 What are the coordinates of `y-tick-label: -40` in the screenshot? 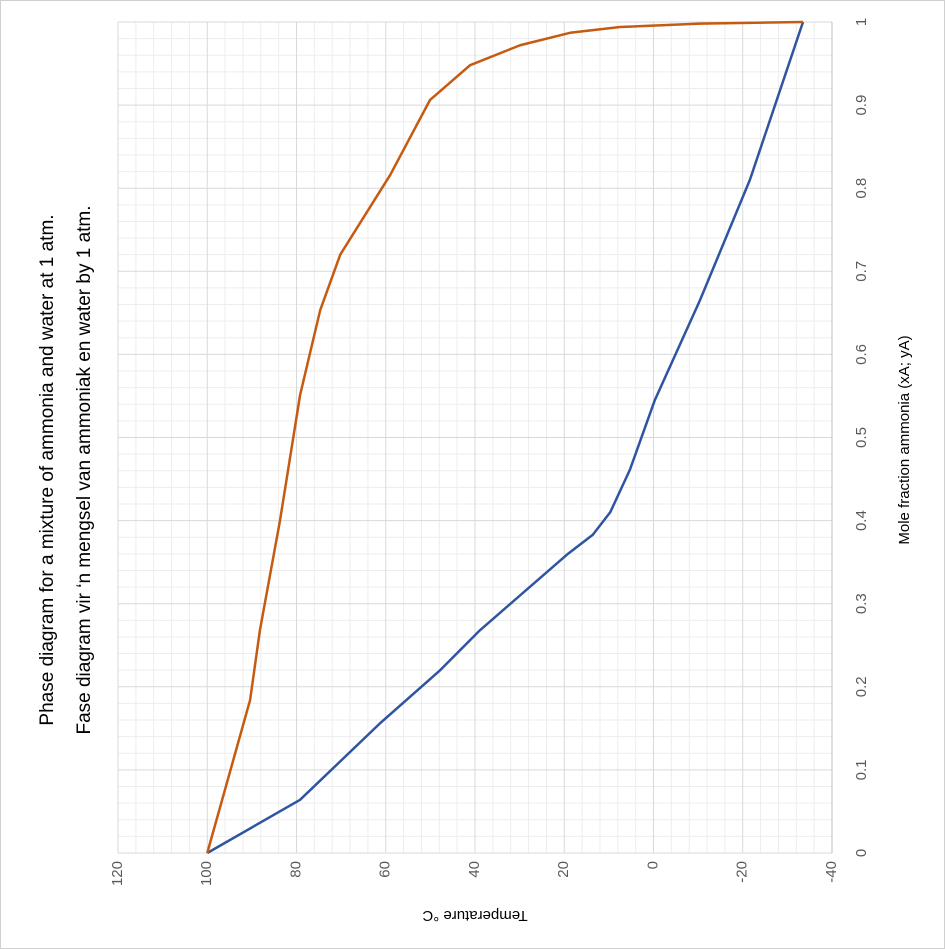 It's located at (831, 872).